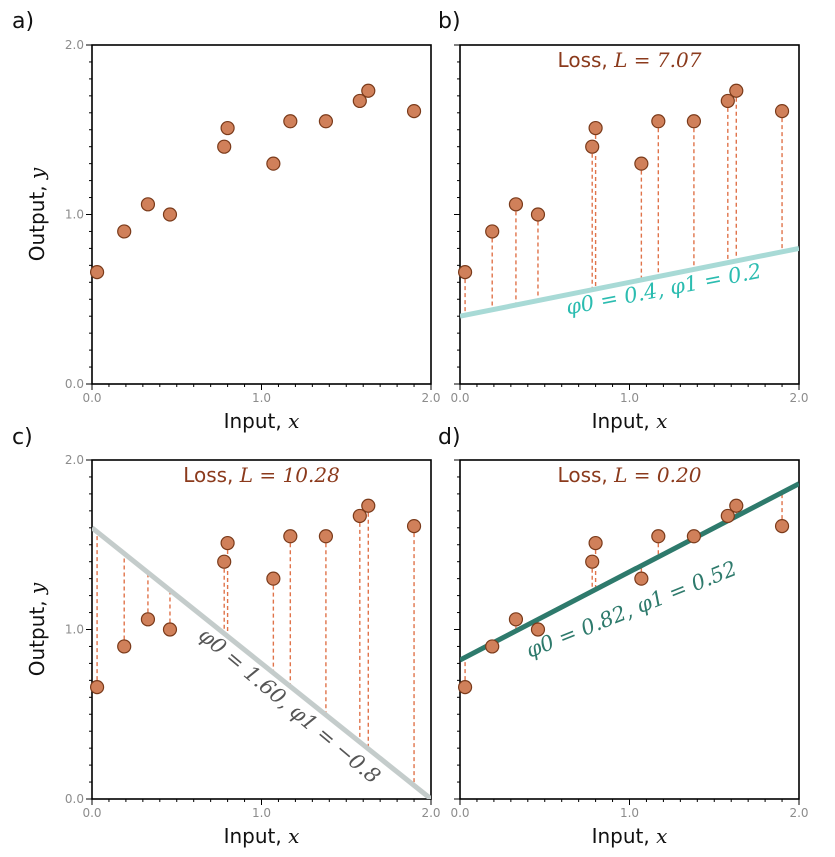 The image size is (835, 857). Describe the element at coordinates (449, 437) in the screenshot. I see `panel-letter: d)` at that location.